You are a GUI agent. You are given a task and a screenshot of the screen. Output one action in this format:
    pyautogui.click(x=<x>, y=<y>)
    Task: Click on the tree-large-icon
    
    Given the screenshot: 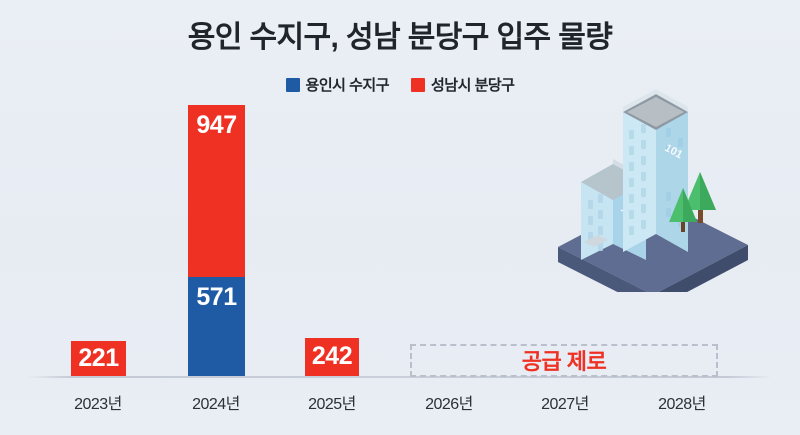 What is the action you would take?
    pyautogui.click(x=700, y=197)
    